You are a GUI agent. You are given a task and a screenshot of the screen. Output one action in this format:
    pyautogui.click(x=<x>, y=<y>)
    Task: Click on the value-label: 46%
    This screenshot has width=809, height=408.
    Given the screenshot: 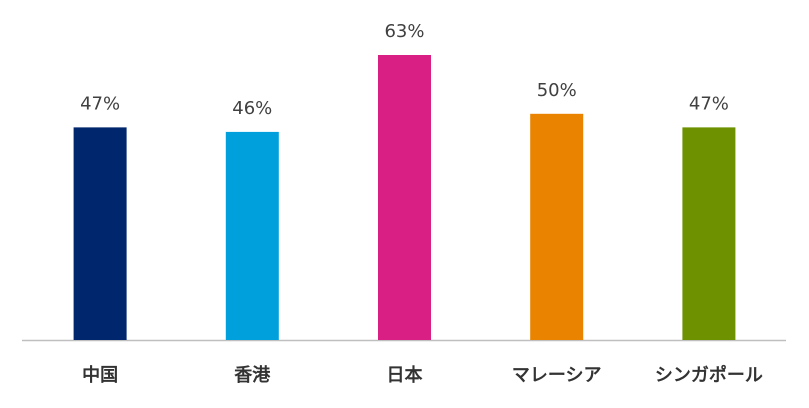 What is the action you would take?
    pyautogui.click(x=252, y=108)
    